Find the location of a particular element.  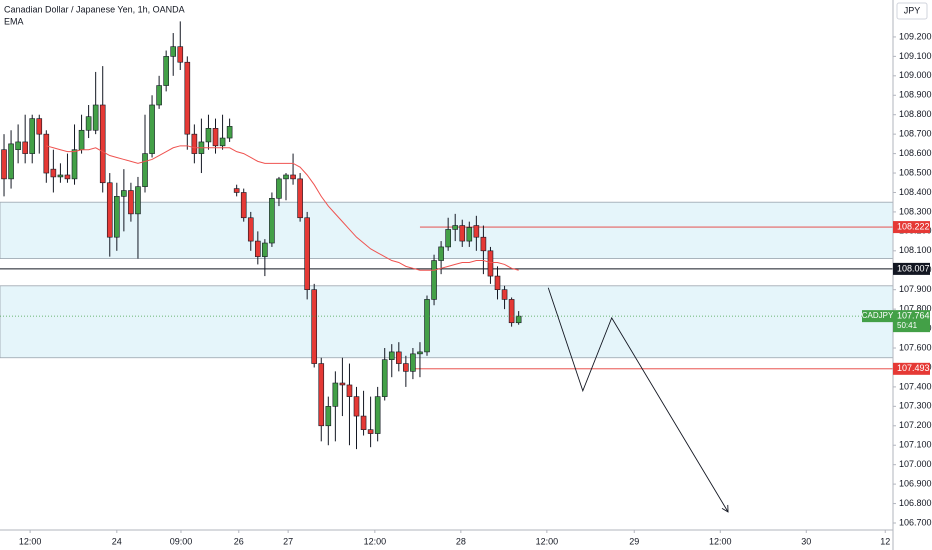

y-tick-label: 107.900 is located at coordinates (915, 289).